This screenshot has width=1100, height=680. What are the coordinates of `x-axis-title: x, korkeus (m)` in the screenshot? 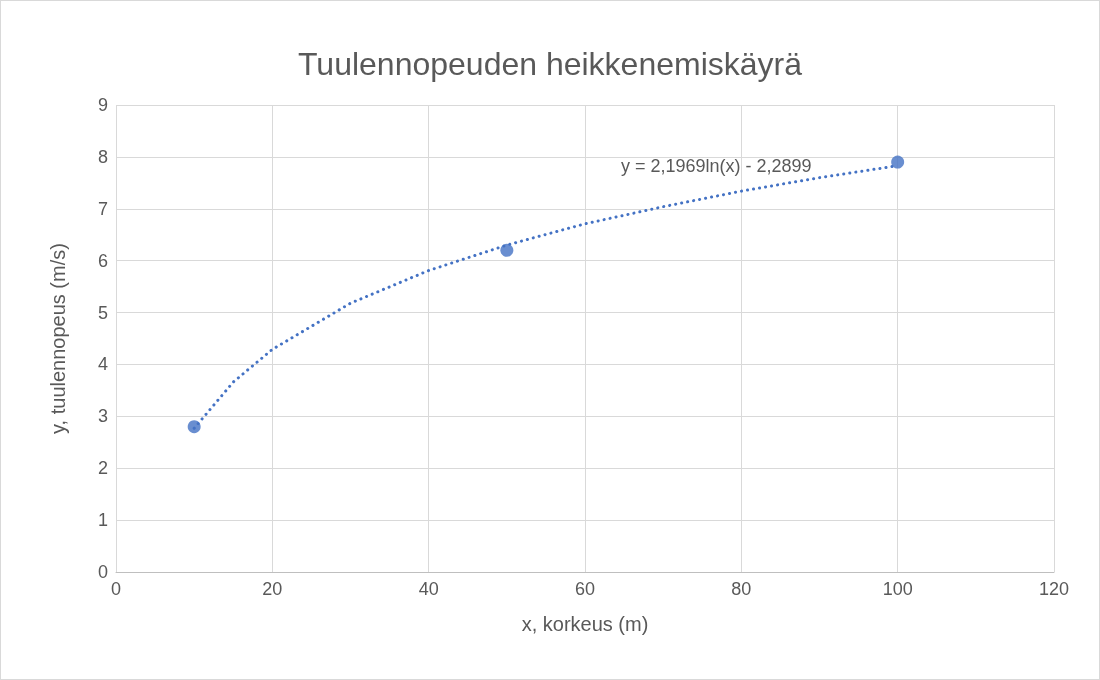 It's located at (585, 624).